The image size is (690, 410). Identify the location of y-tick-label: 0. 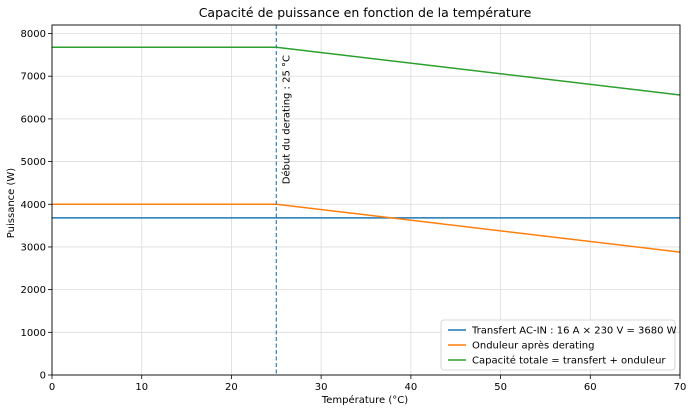
(43, 376).